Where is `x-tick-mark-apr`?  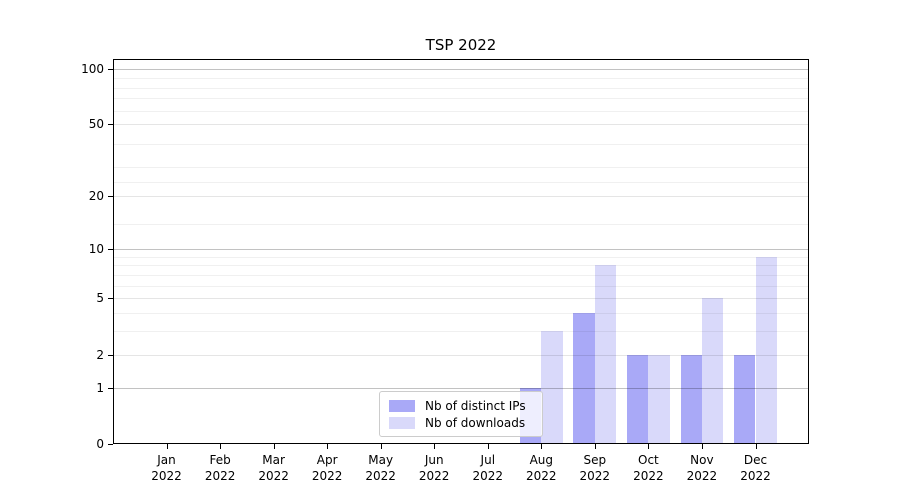
x-tick-mark-apr is located at coordinates (328, 446).